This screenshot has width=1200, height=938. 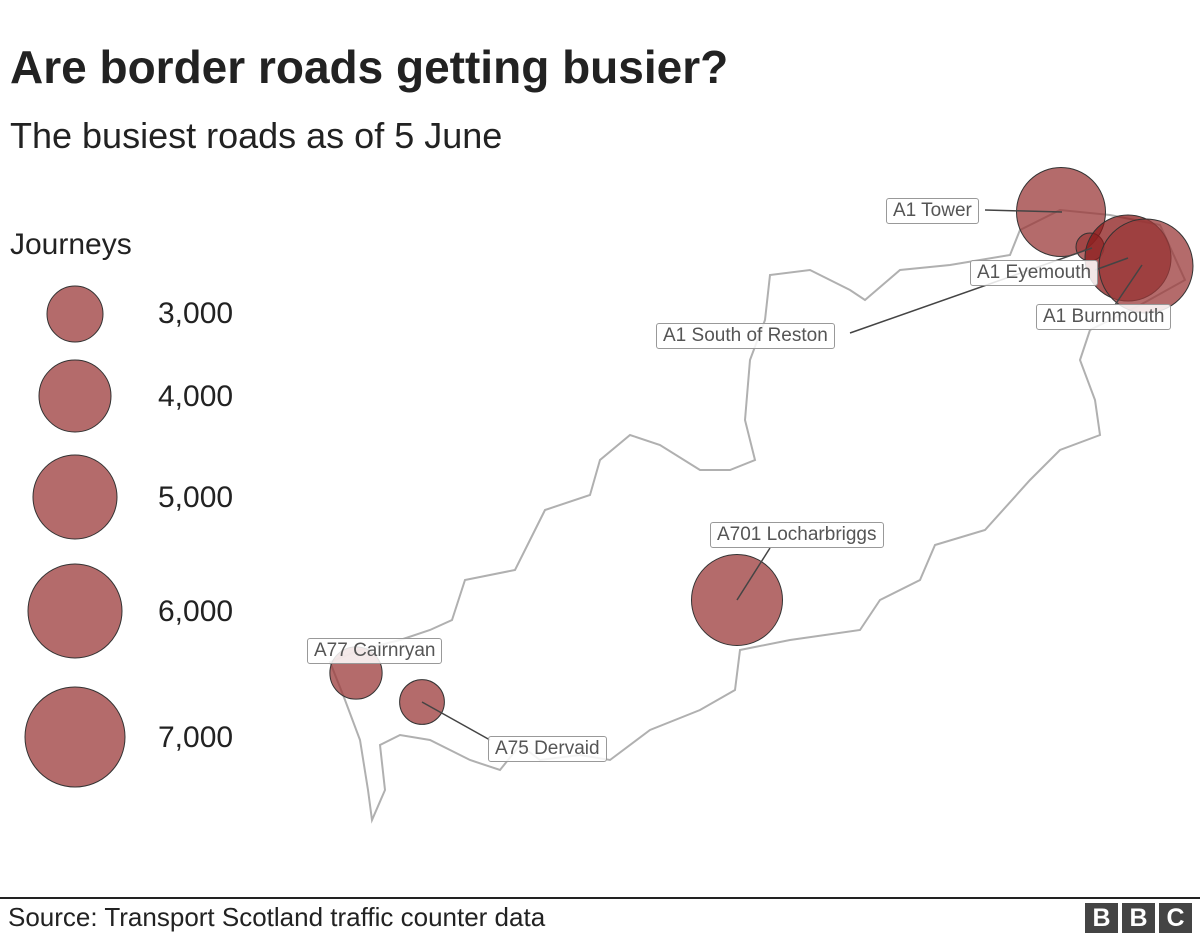 I want to click on label-a1-burnmouth: A1 Burnmouth, so click(x=1104, y=317).